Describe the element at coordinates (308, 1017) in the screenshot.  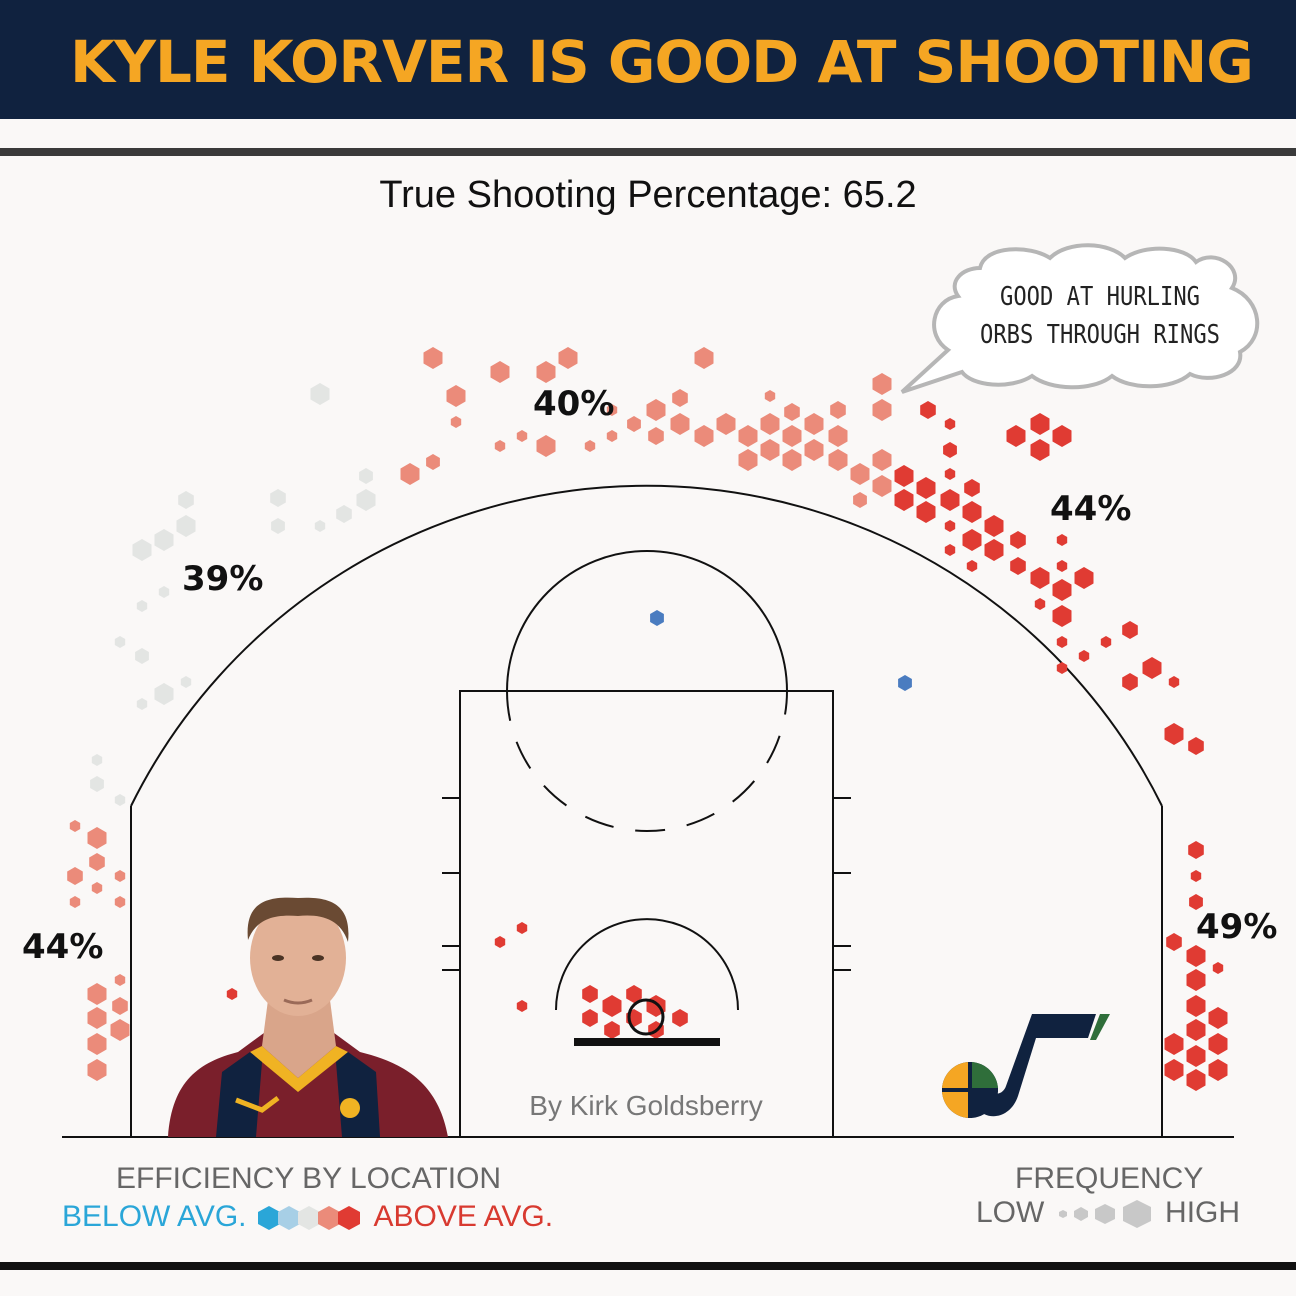
I see `player-photo` at that location.